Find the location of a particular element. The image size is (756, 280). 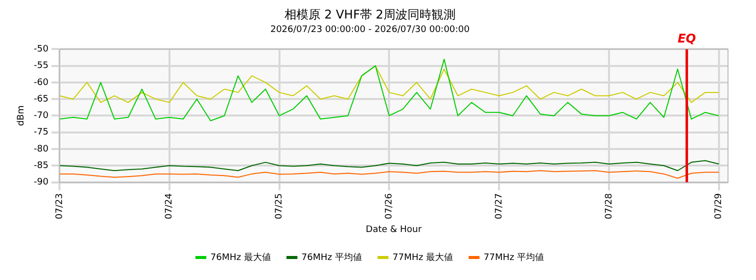

x-tick-label: 07/28 is located at coordinates (609, 206).